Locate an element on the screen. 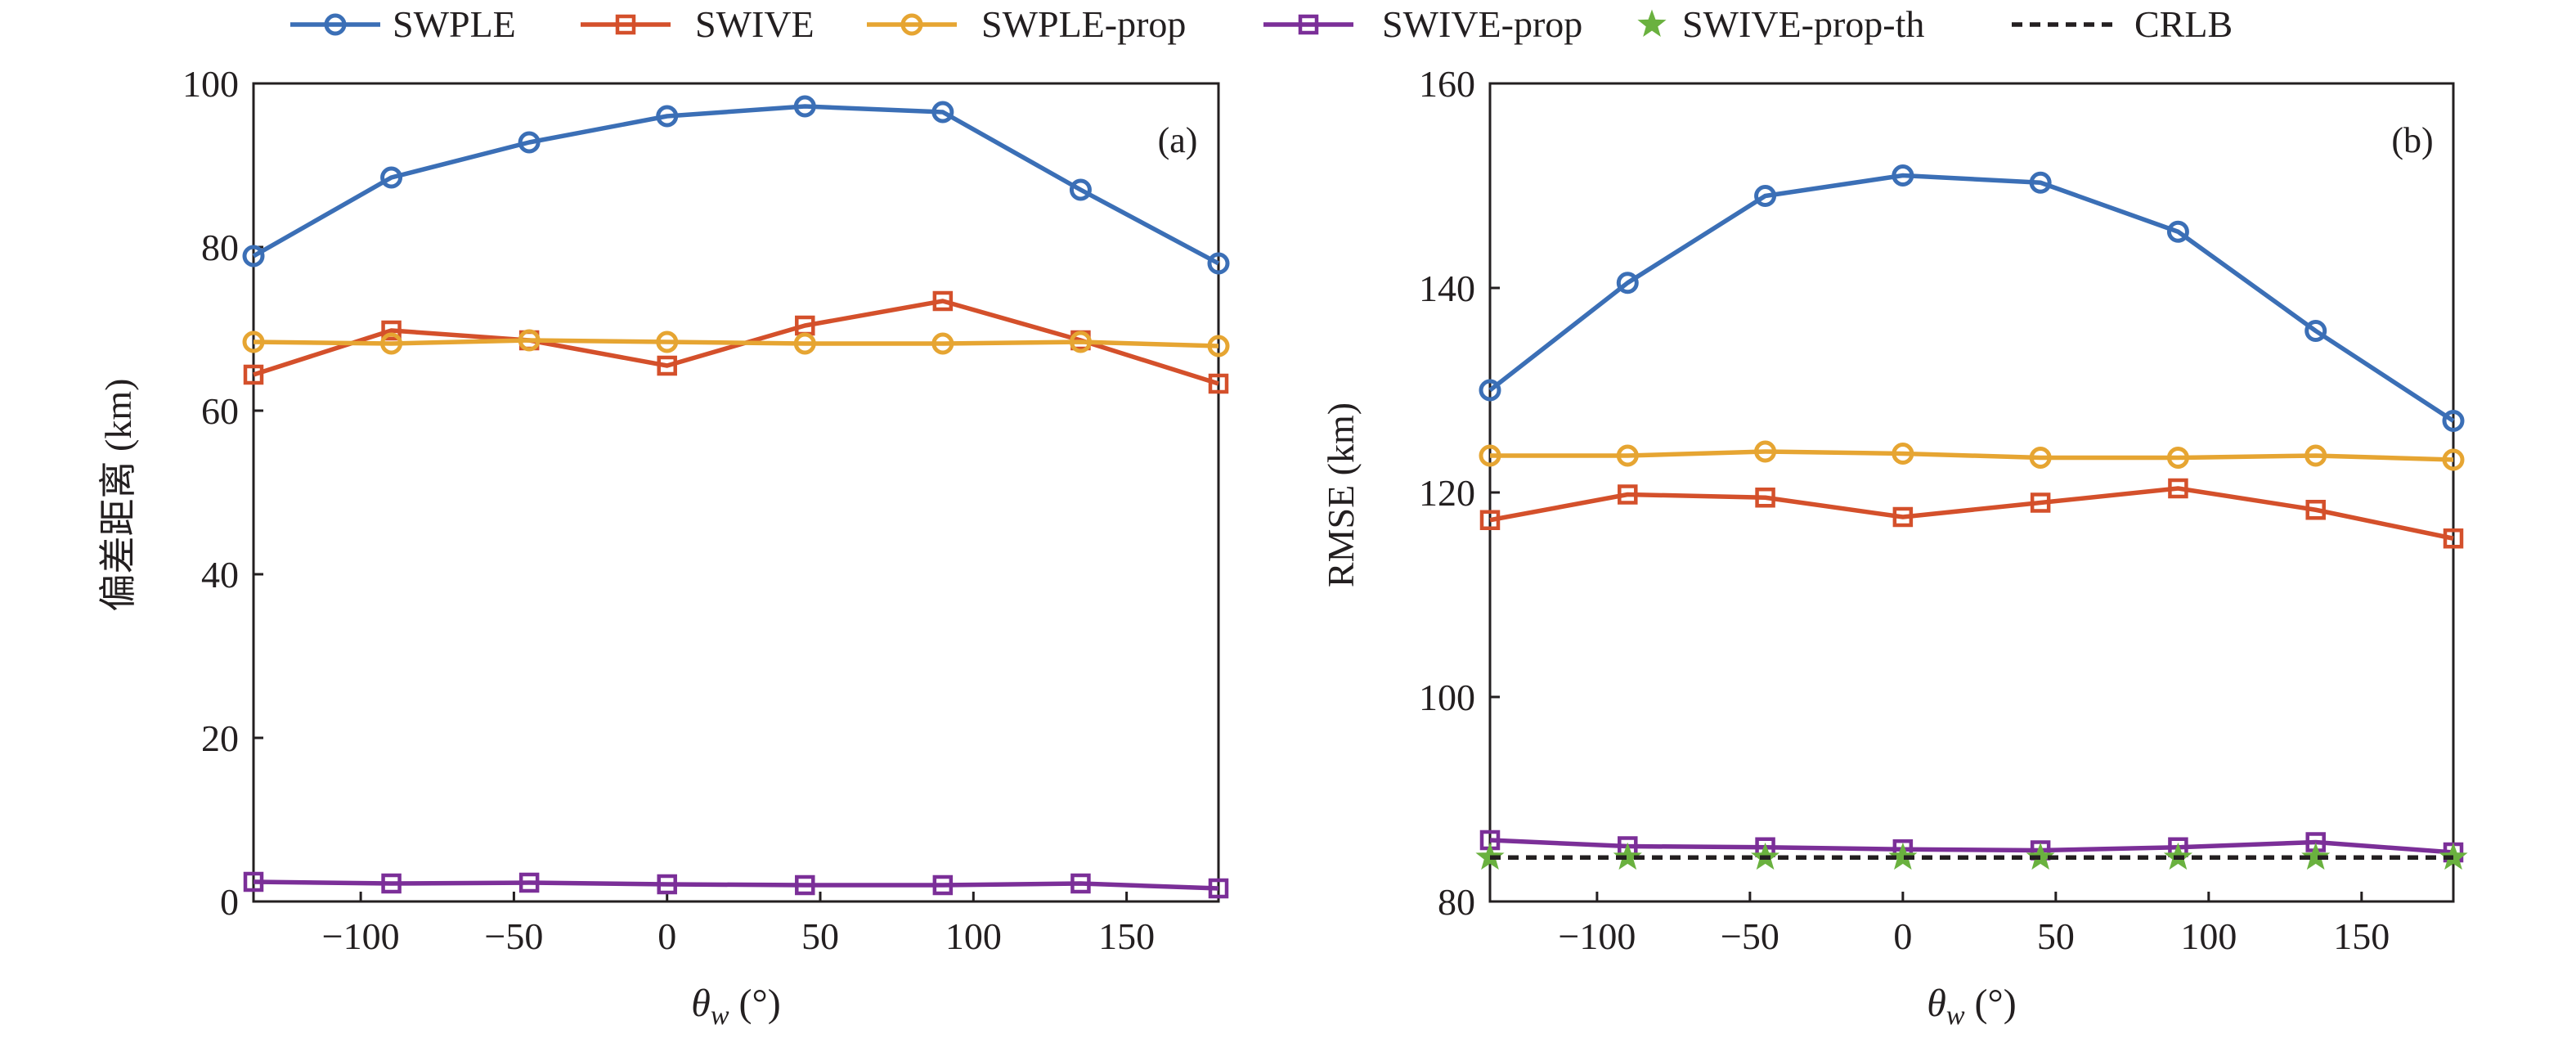 The height and width of the screenshot is (1043, 2576). legend-label: SWPLE is located at coordinates (454, 24).